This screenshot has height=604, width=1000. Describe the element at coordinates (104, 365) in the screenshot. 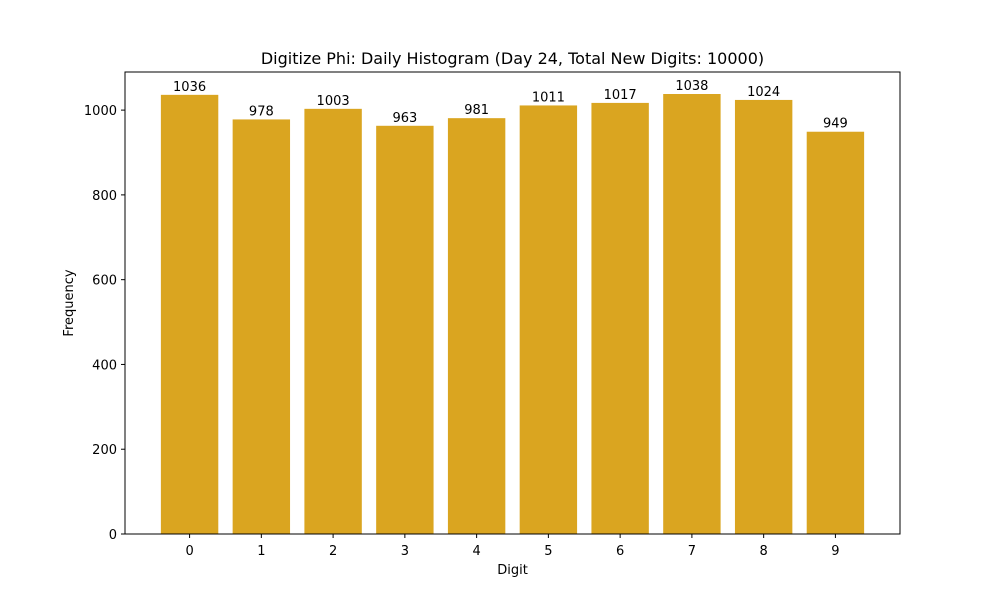

I see `y-tick-label: 400` at that location.